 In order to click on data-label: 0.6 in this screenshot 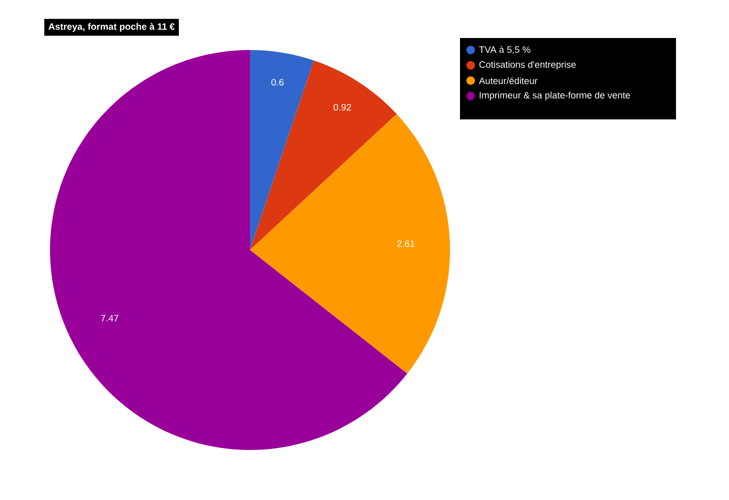, I will do `click(277, 82)`.